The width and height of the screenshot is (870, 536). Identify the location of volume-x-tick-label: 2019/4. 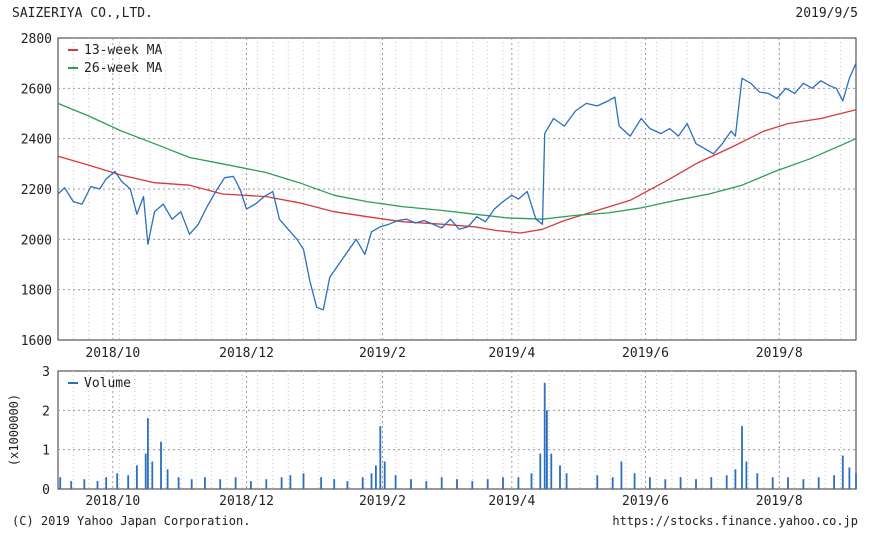
(511, 501).